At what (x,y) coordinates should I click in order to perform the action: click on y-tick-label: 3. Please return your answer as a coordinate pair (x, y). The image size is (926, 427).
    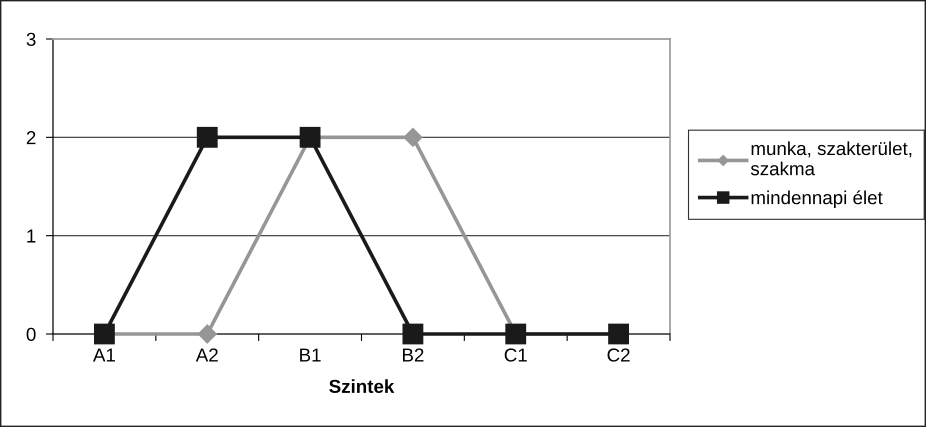
    Looking at the image, I should click on (31, 39).